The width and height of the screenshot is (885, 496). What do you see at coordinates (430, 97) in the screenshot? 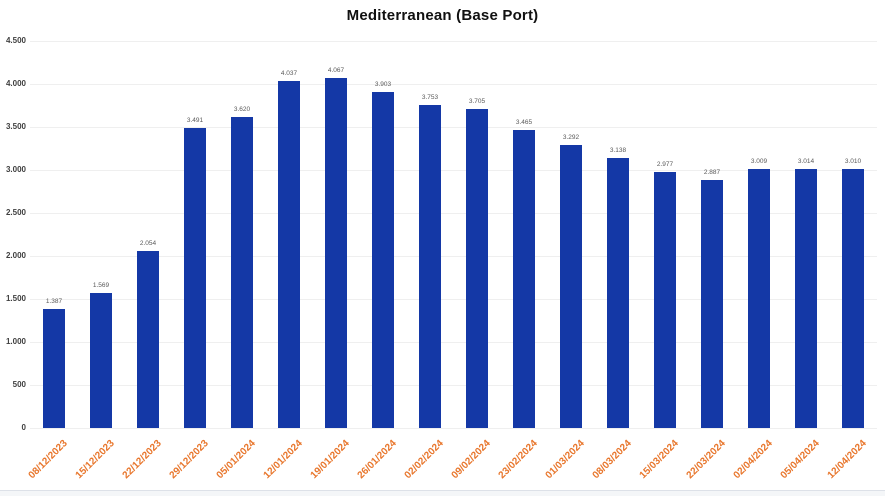
I see `bar-value-label: 3.753` at bounding box center [430, 97].